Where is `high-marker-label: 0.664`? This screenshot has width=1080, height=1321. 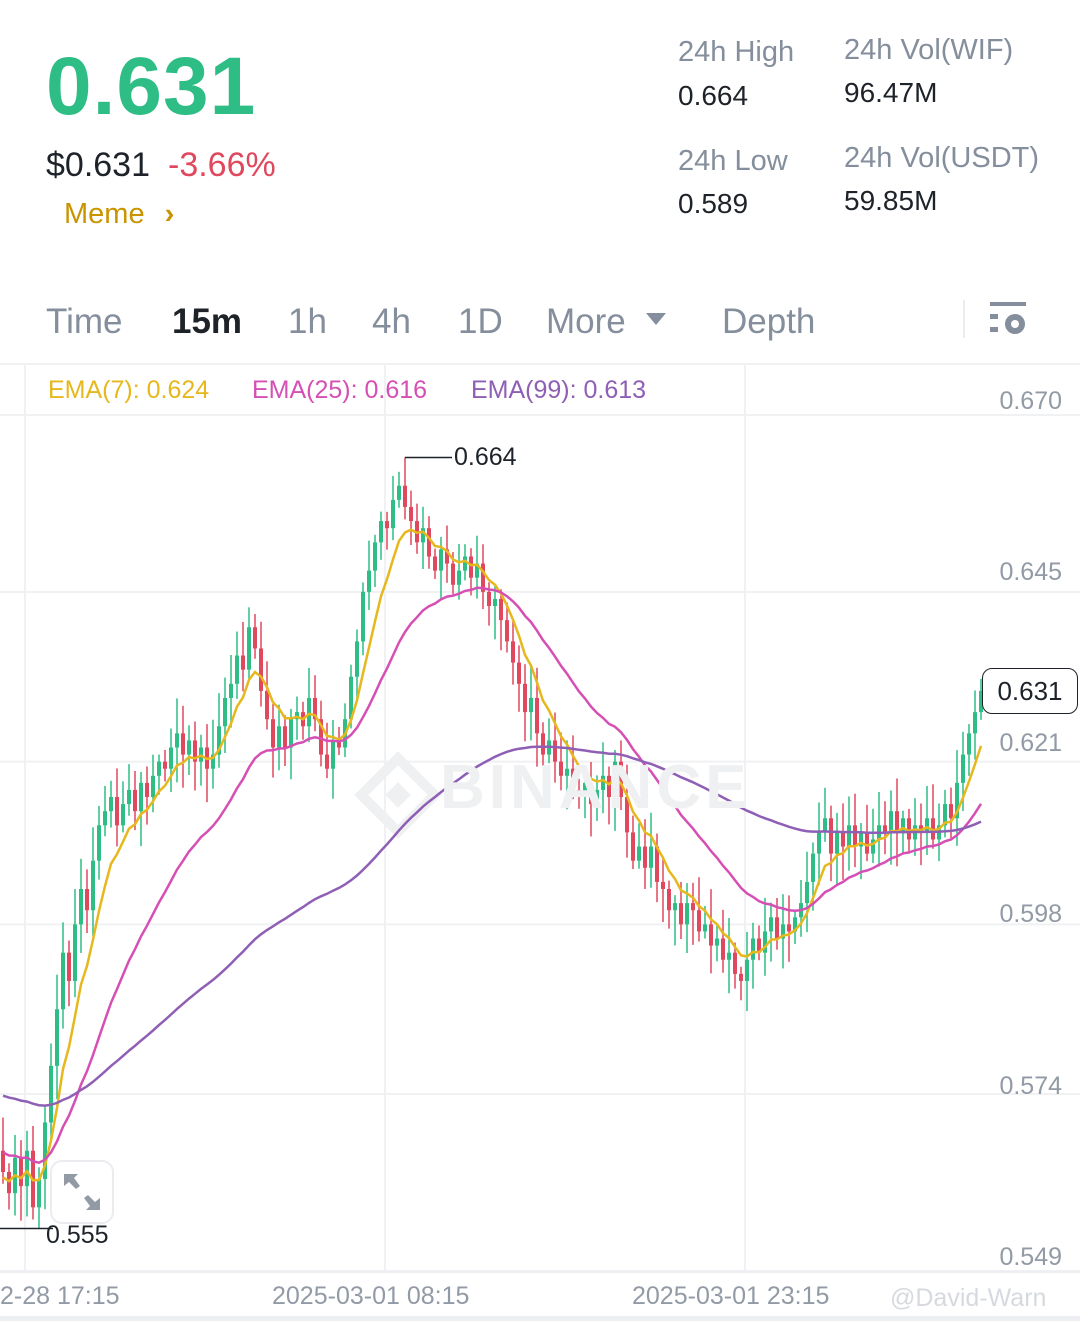 high-marker-label: 0.664 is located at coordinates (485, 457).